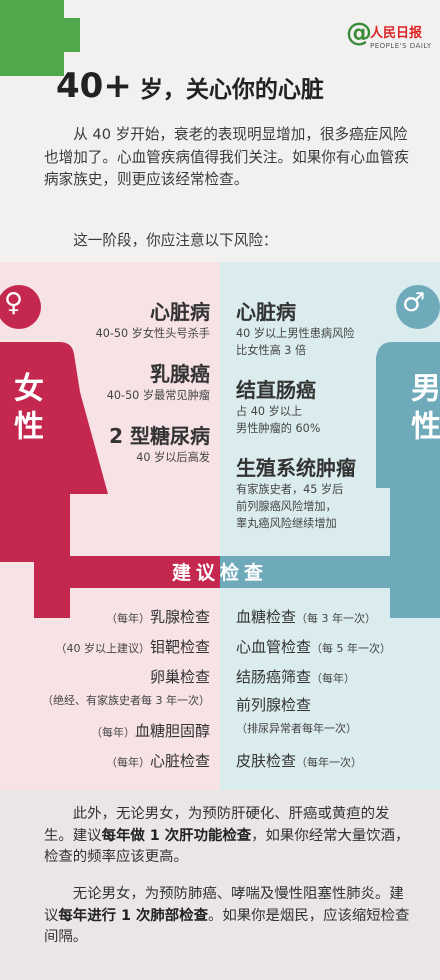 Image resolution: width=440 pixels, height=980 pixels. Describe the element at coordinates (414, 303) in the screenshot. I see `male-symbol-icon: ♂` at that location.